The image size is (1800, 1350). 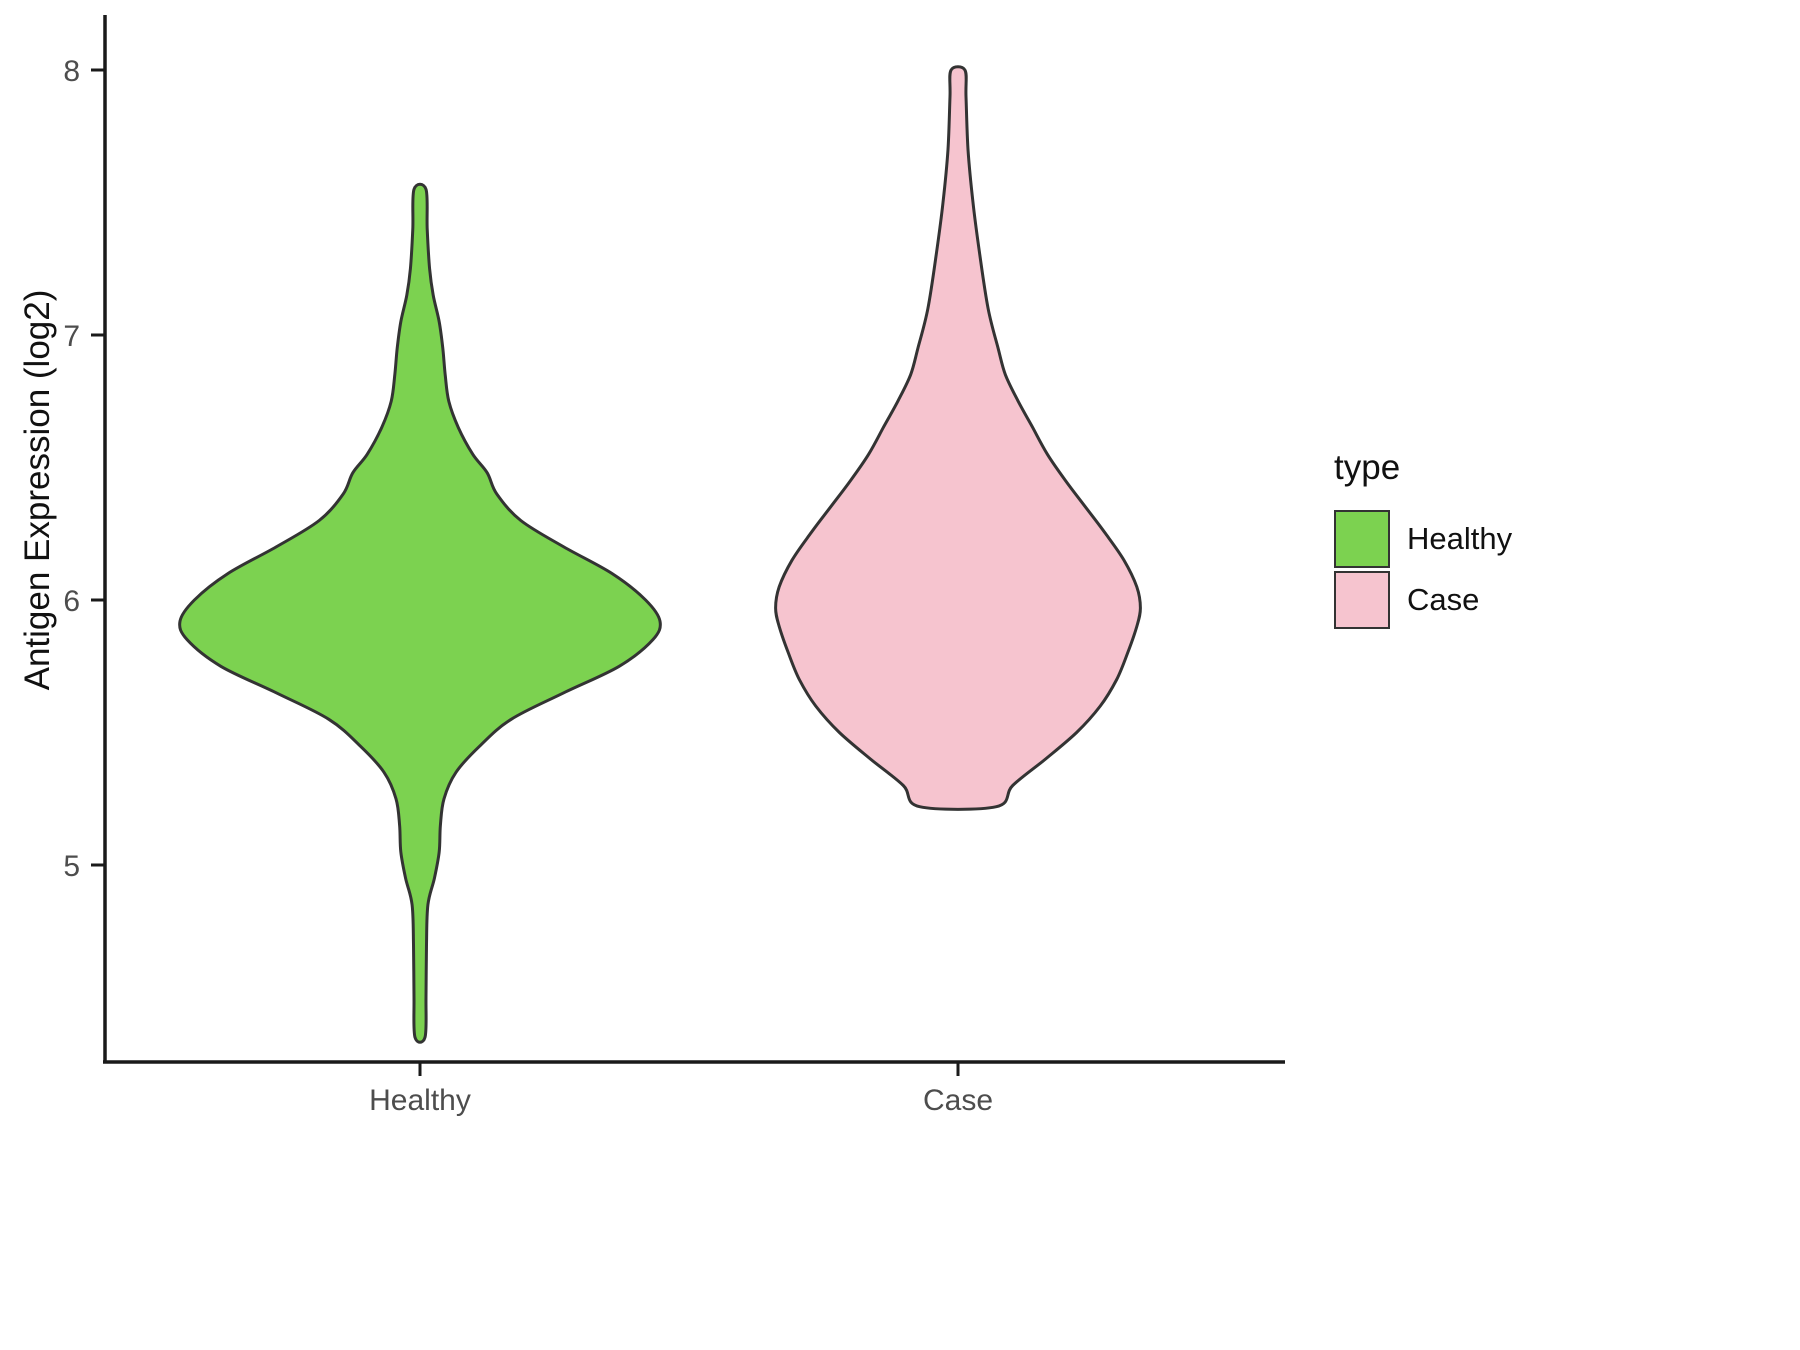 I want to click on y-tick-label: 8, so click(x=71, y=71).